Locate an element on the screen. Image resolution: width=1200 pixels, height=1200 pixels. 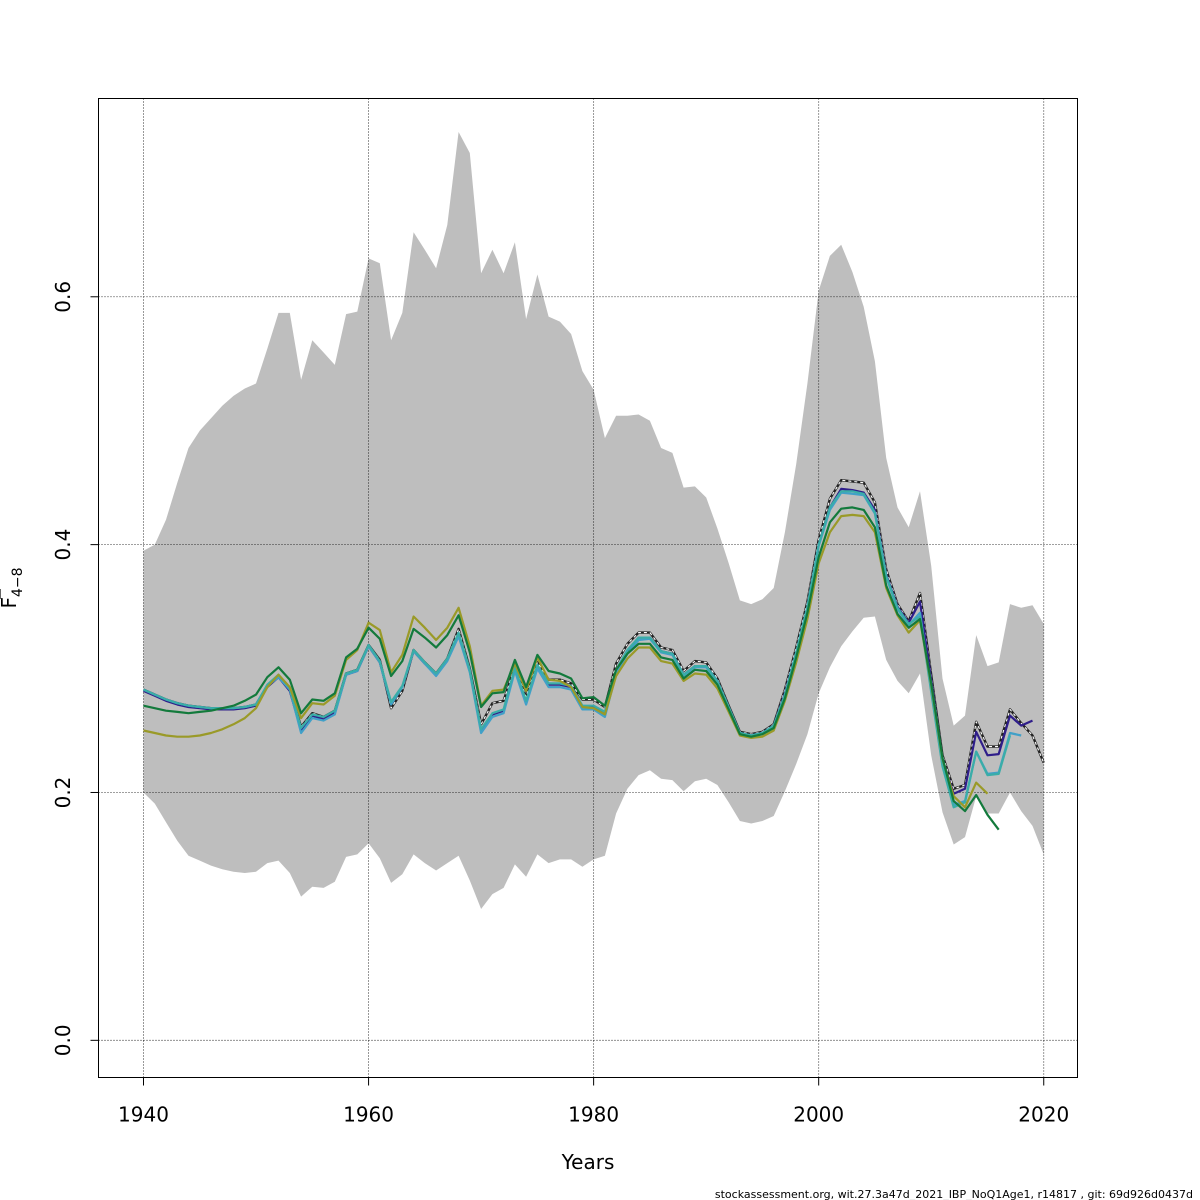
y-tick-label: 0.6 is located at coordinates (63, 297).